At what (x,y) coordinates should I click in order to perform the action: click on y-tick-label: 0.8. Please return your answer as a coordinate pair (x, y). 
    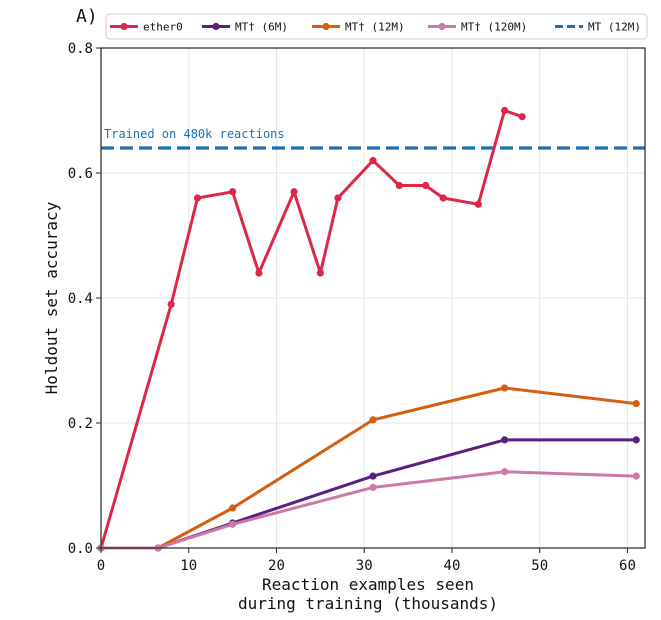
    Looking at the image, I should click on (80, 49).